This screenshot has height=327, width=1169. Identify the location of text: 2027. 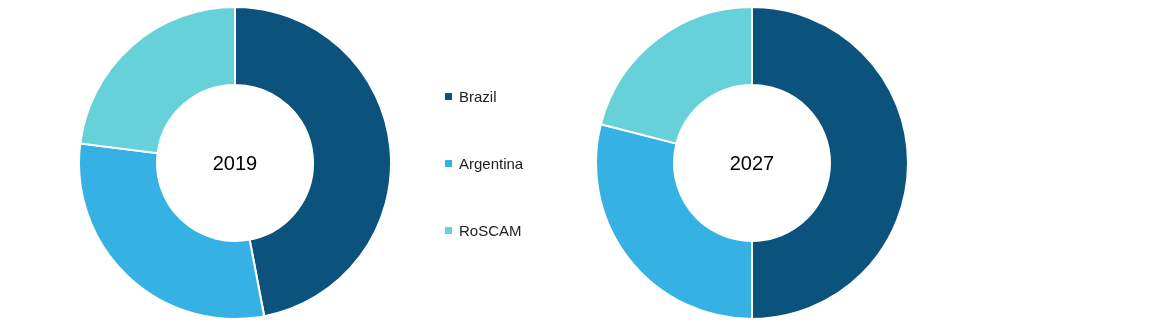
(752, 163).